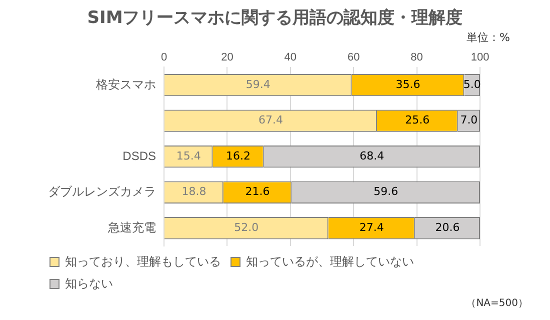 The width and height of the screenshot is (550, 320). I want to click on data-label: 52.0, so click(246, 227).